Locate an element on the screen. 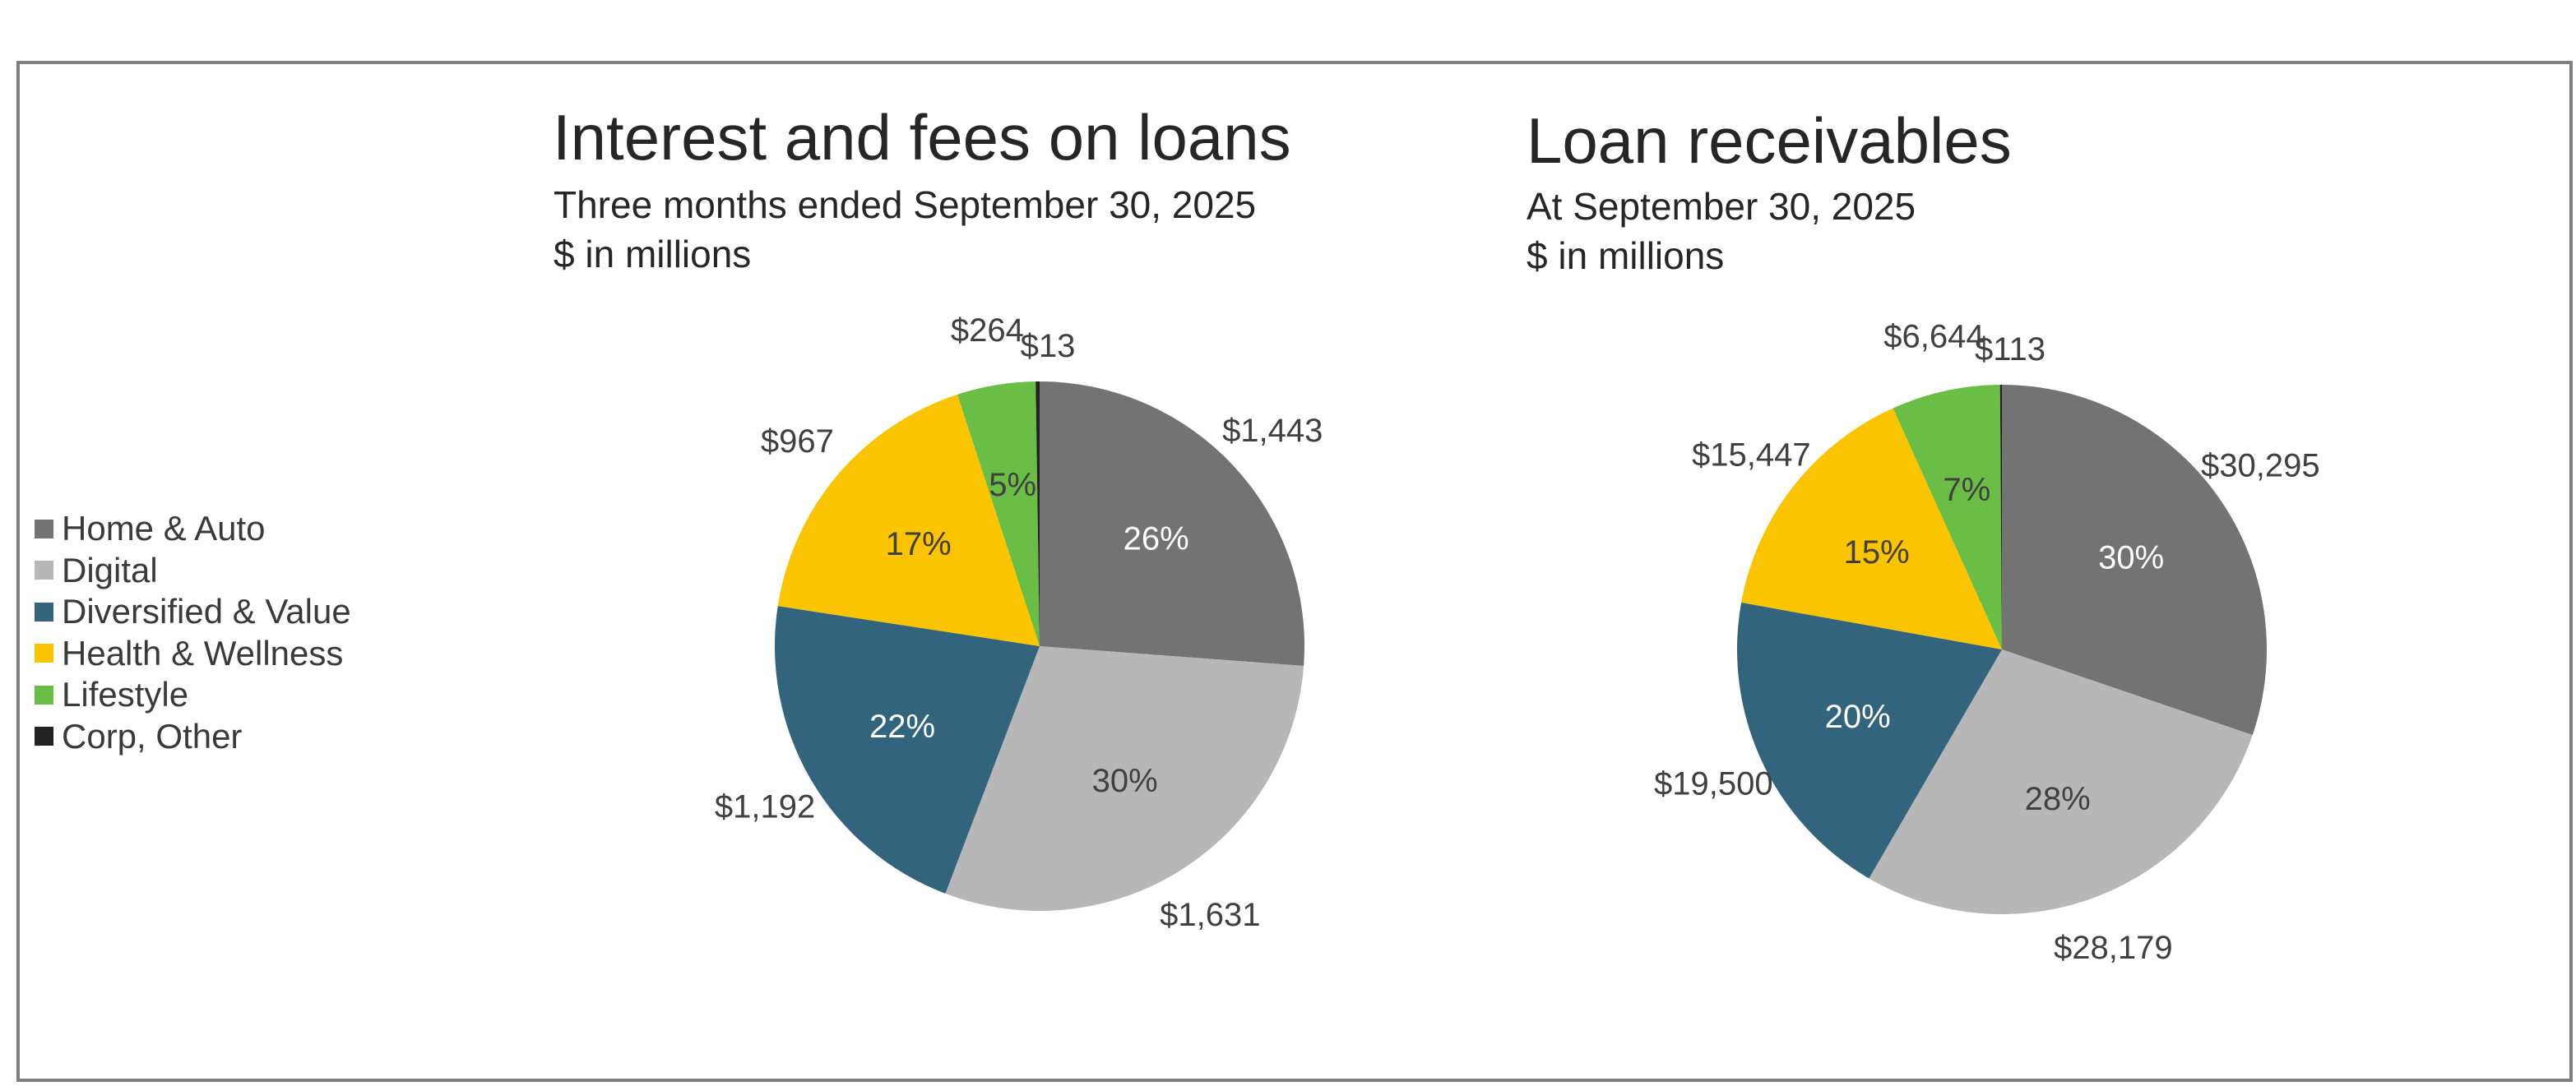  value-label: $264 is located at coordinates (987, 330).